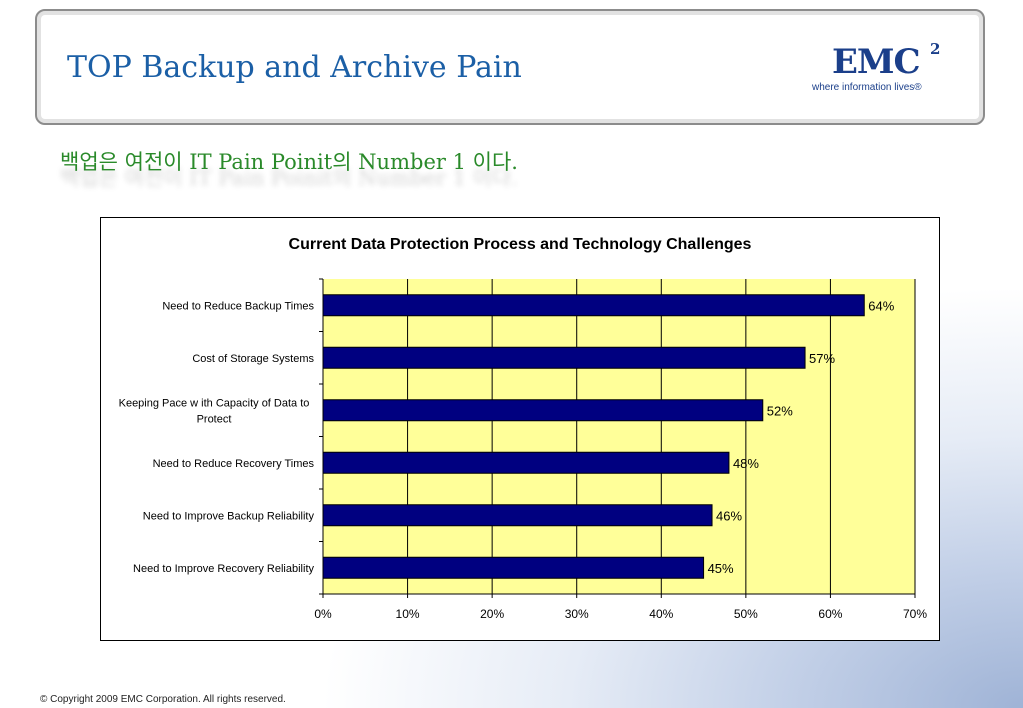 The width and height of the screenshot is (1023, 708). I want to click on emc-logo: EMC 2 where information lives®, so click(882, 68).